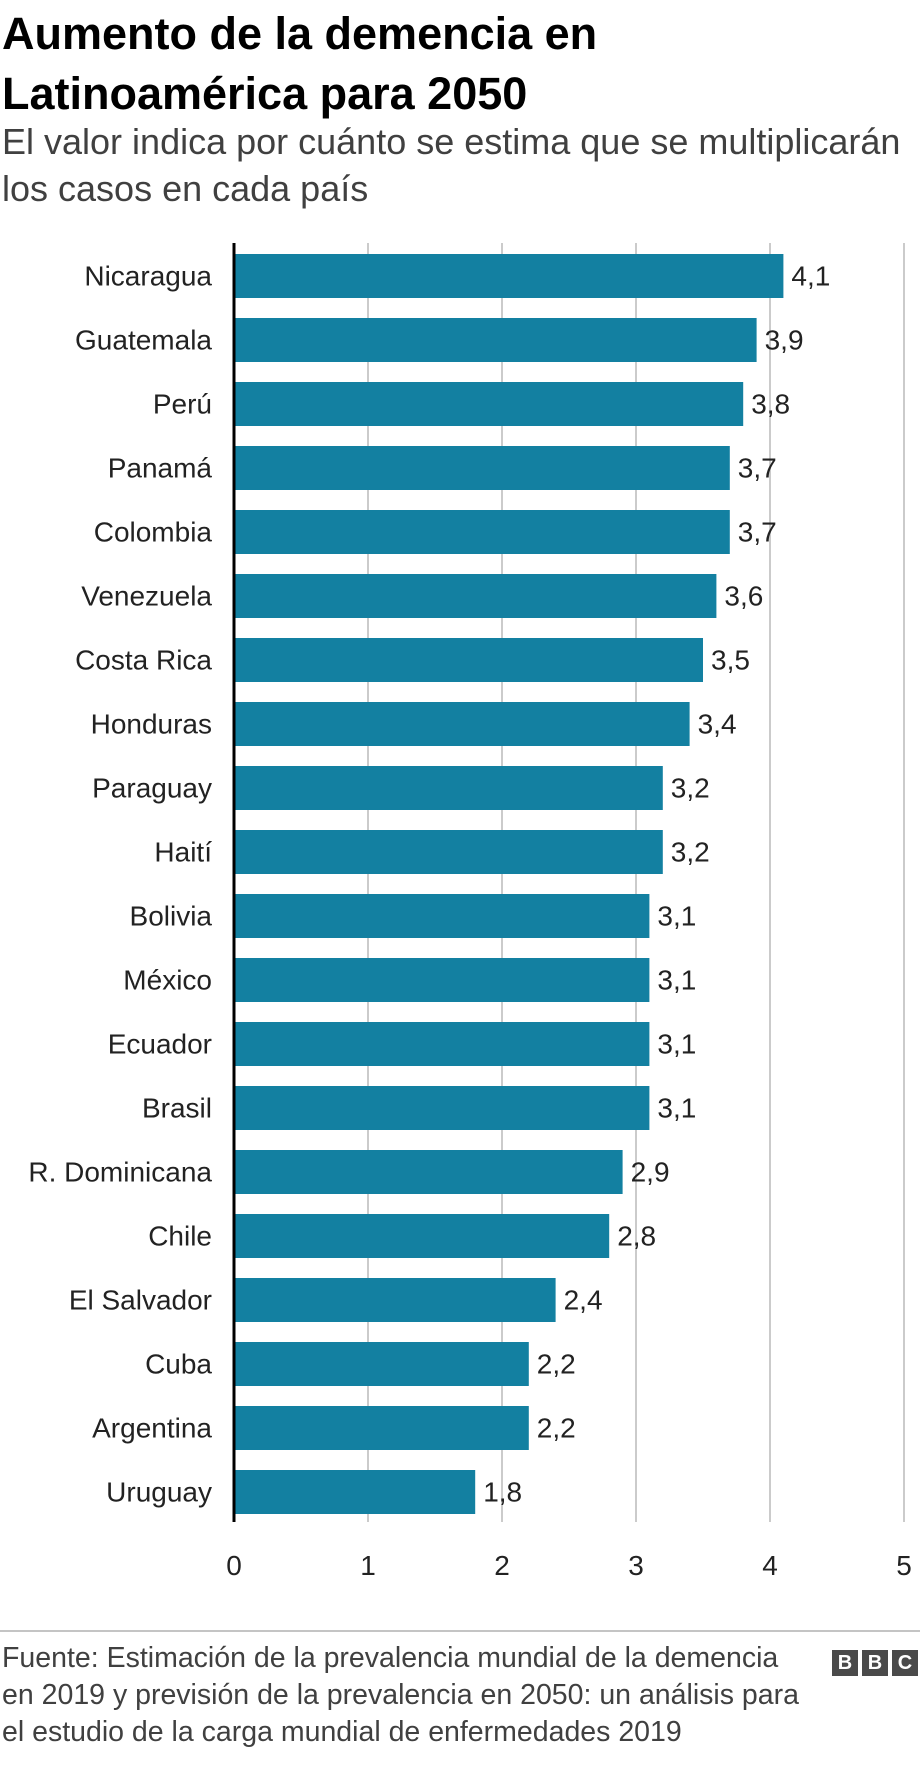 This screenshot has height=1792, width=920. What do you see at coordinates (368, 1565) in the screenshot?
I see `x-tick-label: 1` at bounding box center [368, 1565].